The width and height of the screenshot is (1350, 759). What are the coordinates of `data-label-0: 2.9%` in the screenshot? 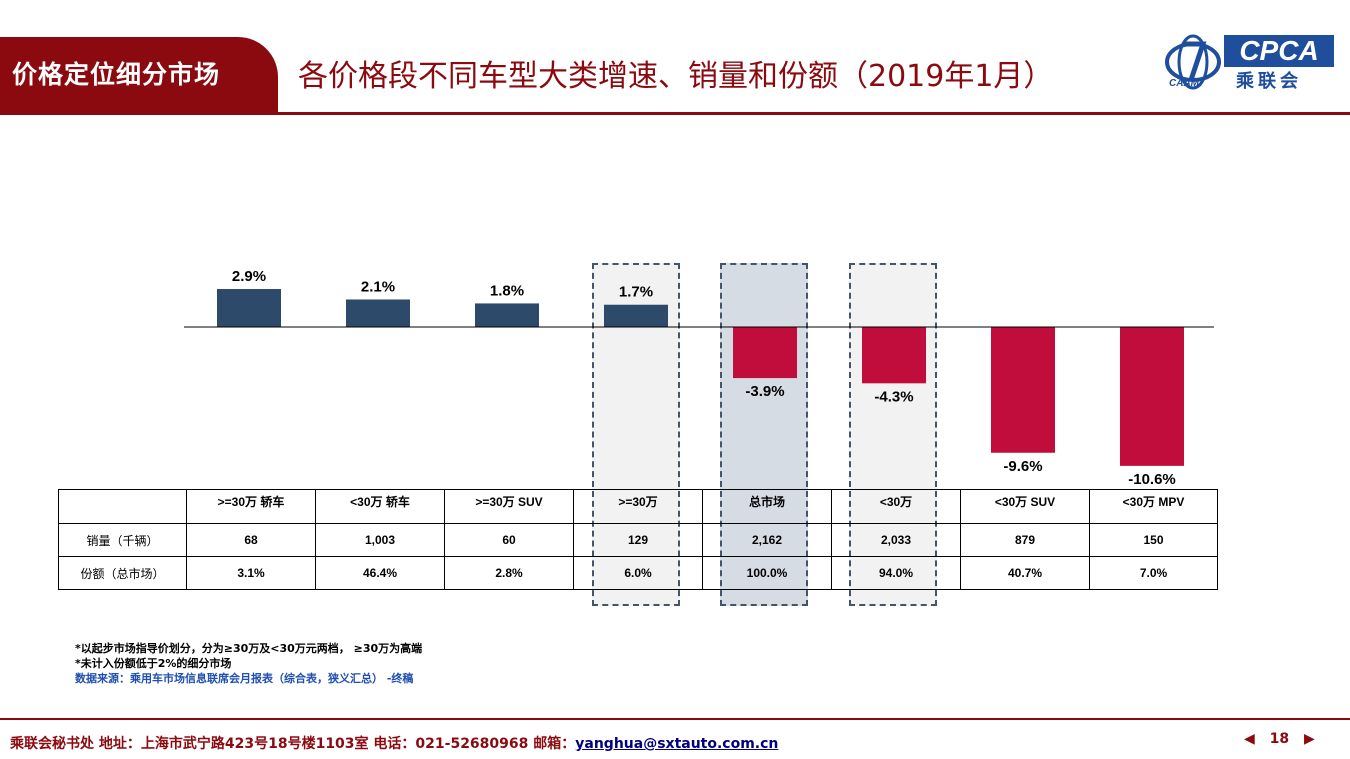 It's located at (249, 276).